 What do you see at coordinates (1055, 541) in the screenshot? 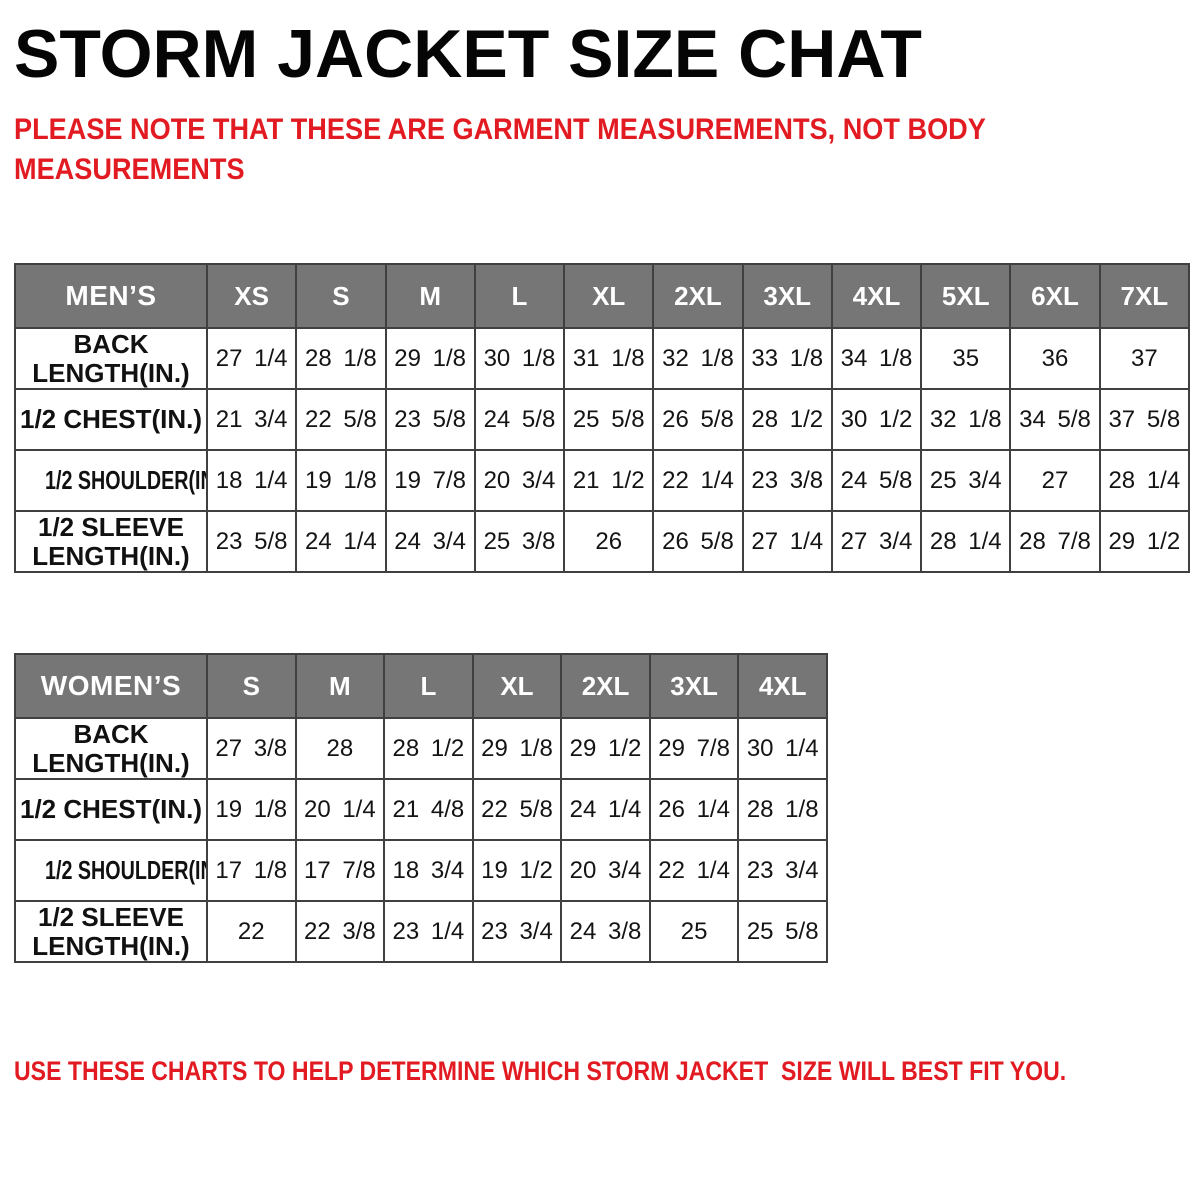
I see `measurement-value-cell: 28 7/8` at bounding box center [1055, 541].